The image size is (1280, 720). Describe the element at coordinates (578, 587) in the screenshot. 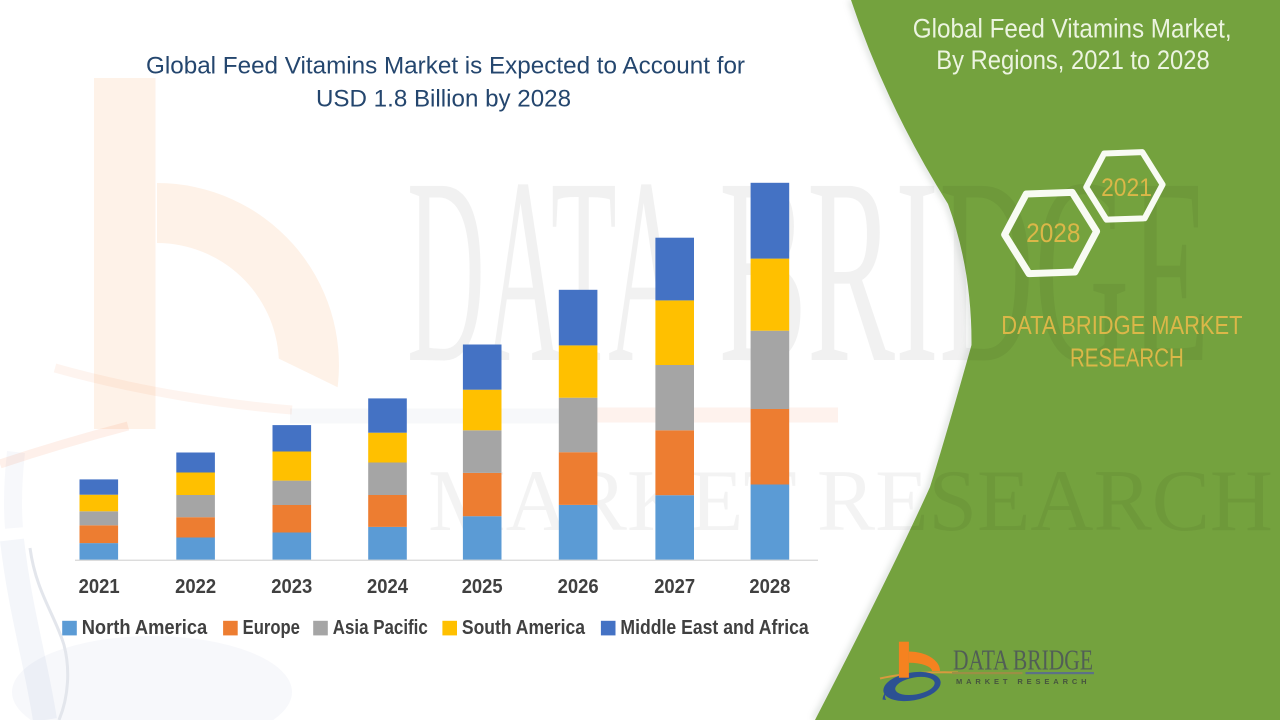

I see `svg-text: 2026` at that location.